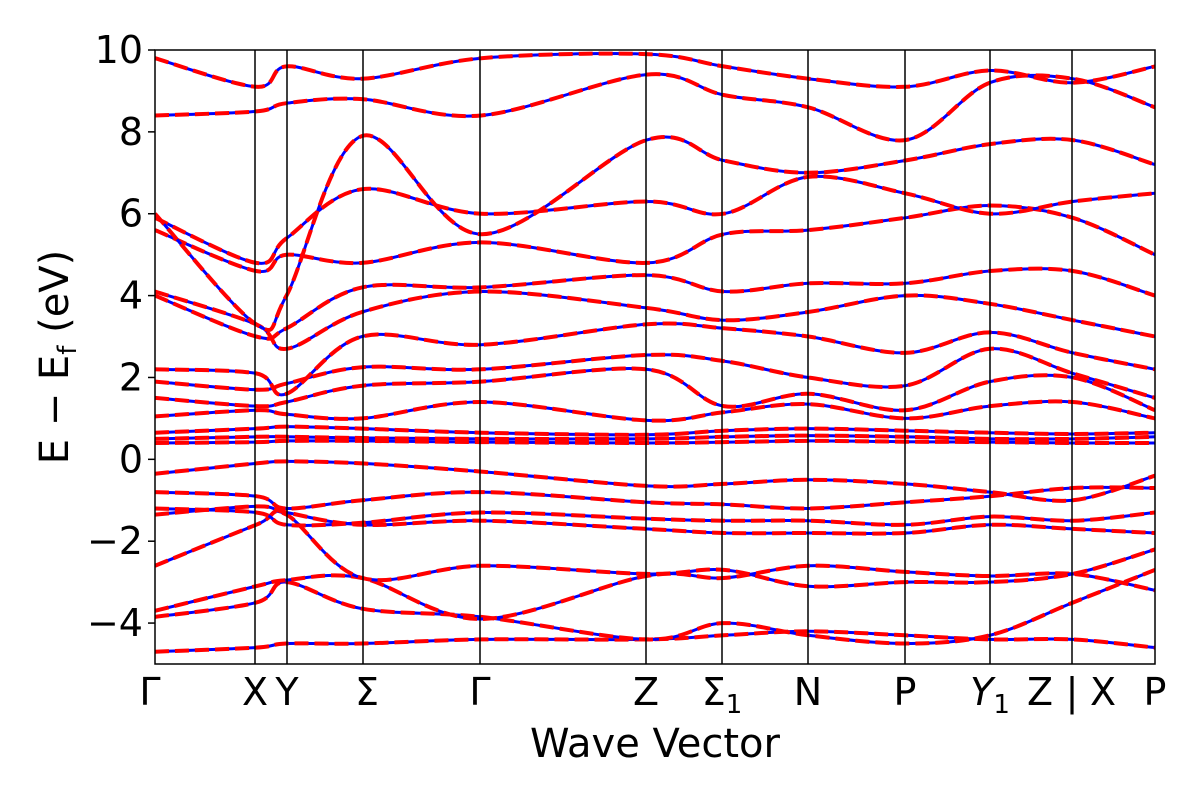 The width and height of the screenshot is (1200, 800). I want to click on y-axis-title-main: E − E, so click(55, 410).